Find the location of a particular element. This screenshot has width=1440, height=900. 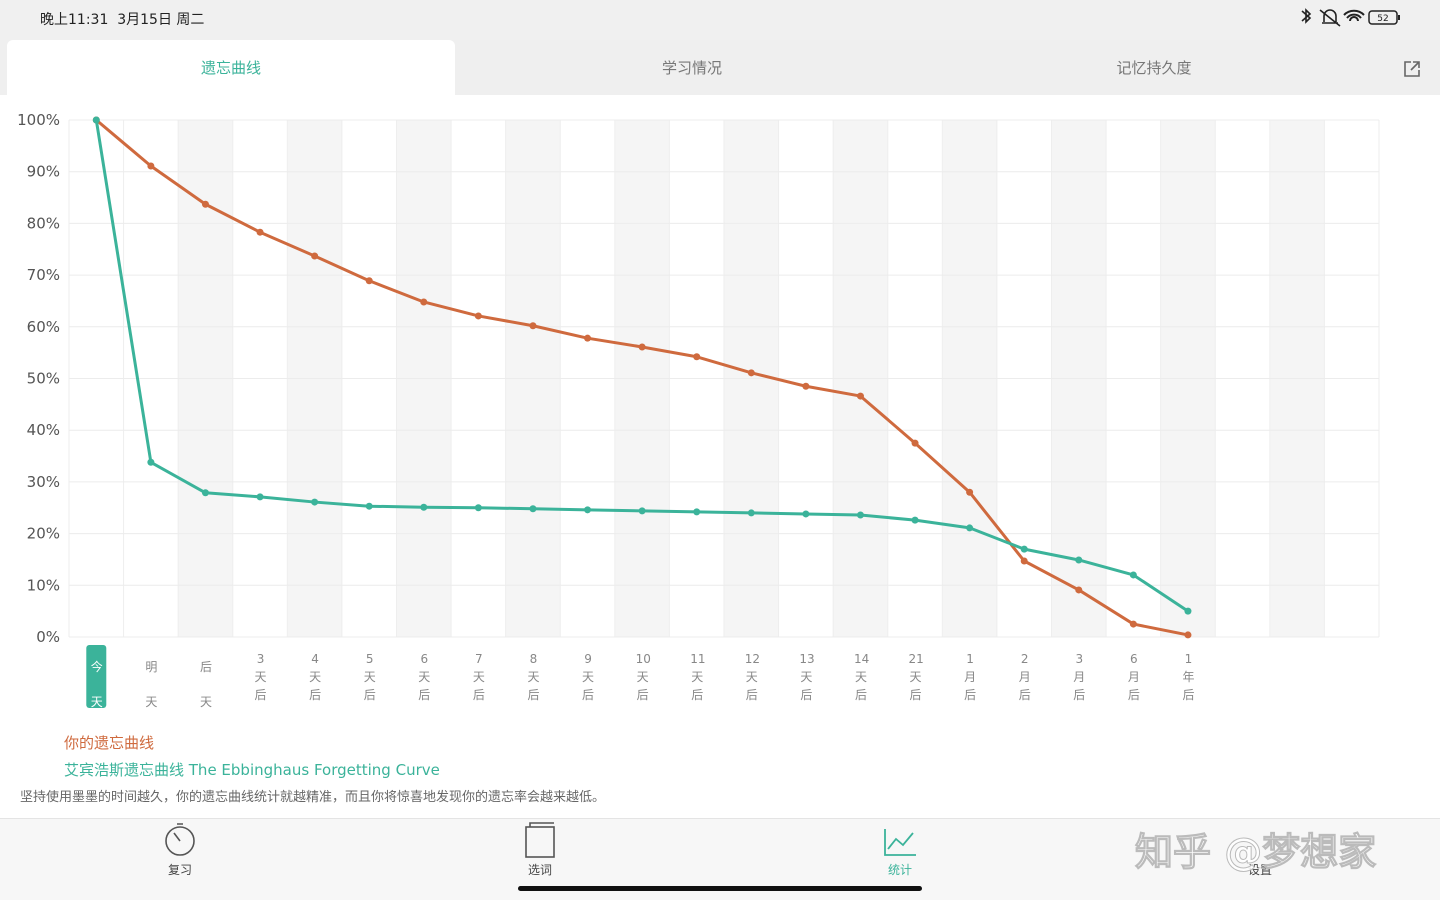

x-tick-text: 6月后 is located at coordinates (1133, 677).